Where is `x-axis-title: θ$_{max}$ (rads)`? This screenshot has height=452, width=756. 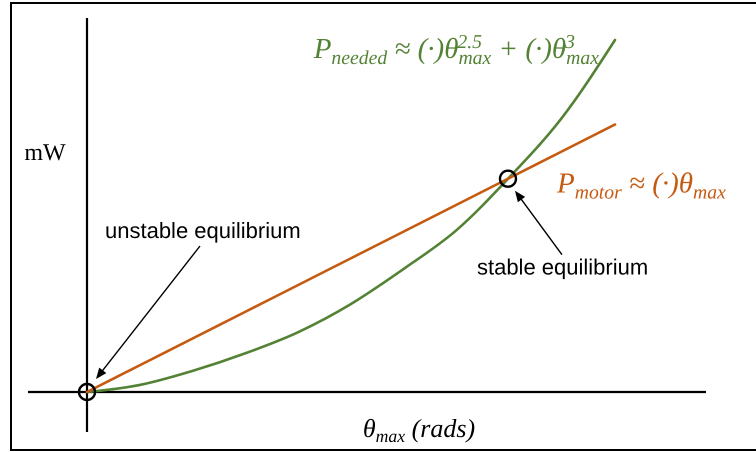 x-axis-title: θ$_{max}$ (rads) is located at coordinates (419, 430).